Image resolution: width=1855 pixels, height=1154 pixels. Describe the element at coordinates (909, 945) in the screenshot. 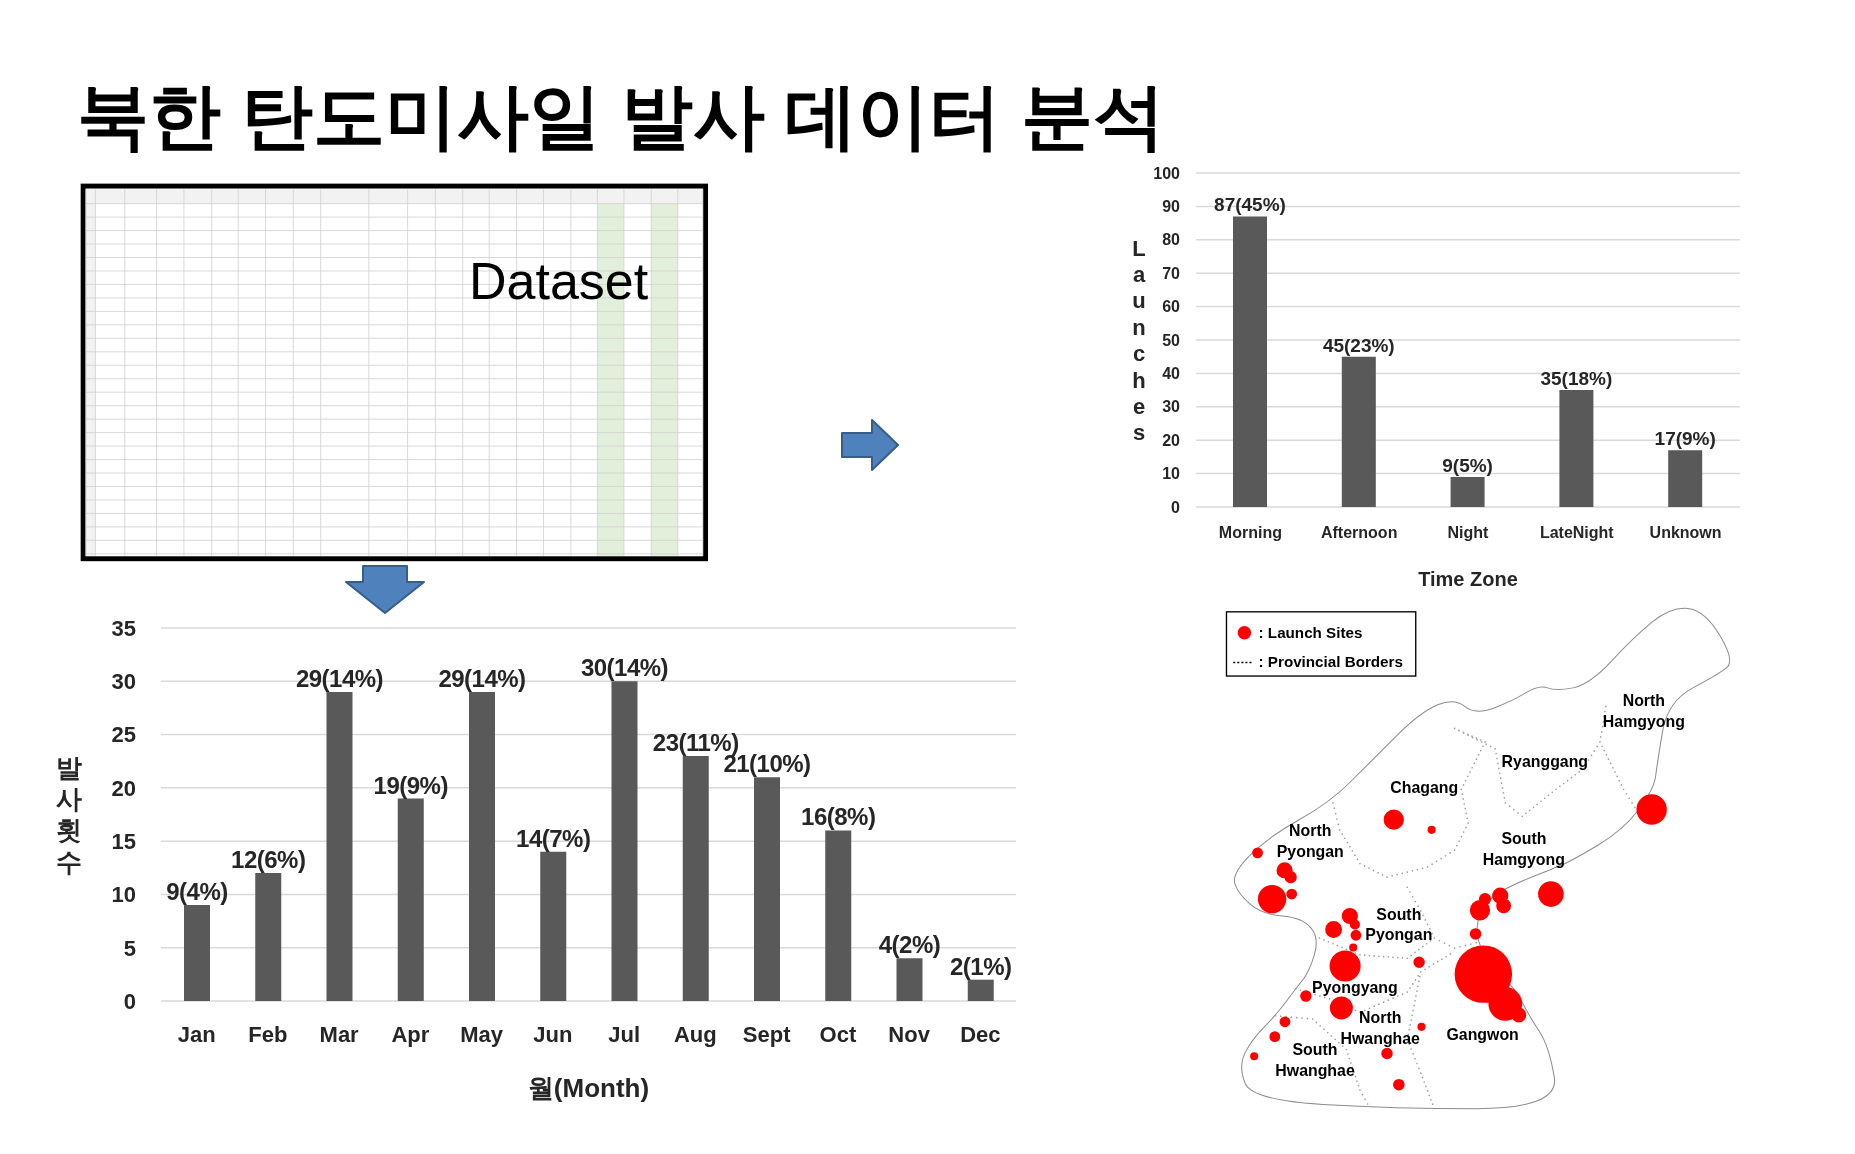

I see `data-label: 4(2%)` at that location.